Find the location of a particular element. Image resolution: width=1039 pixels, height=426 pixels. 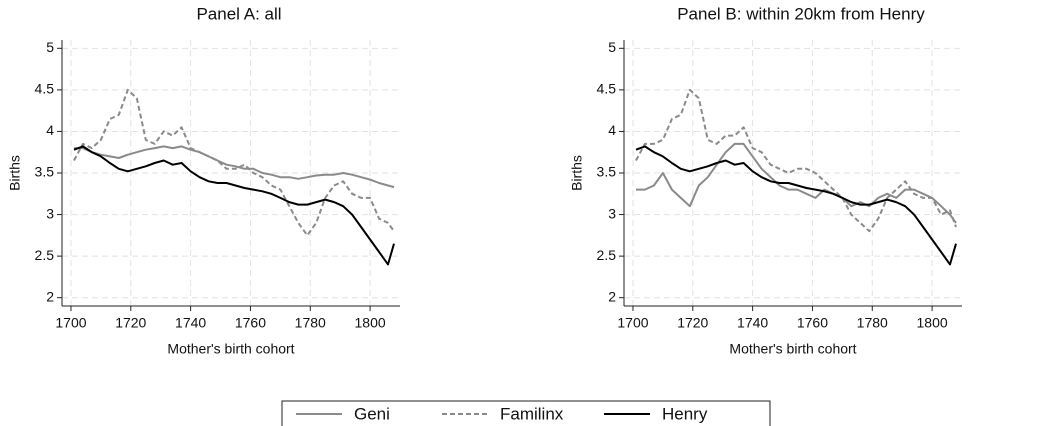

legend-box is located at coordinates (526, 413).